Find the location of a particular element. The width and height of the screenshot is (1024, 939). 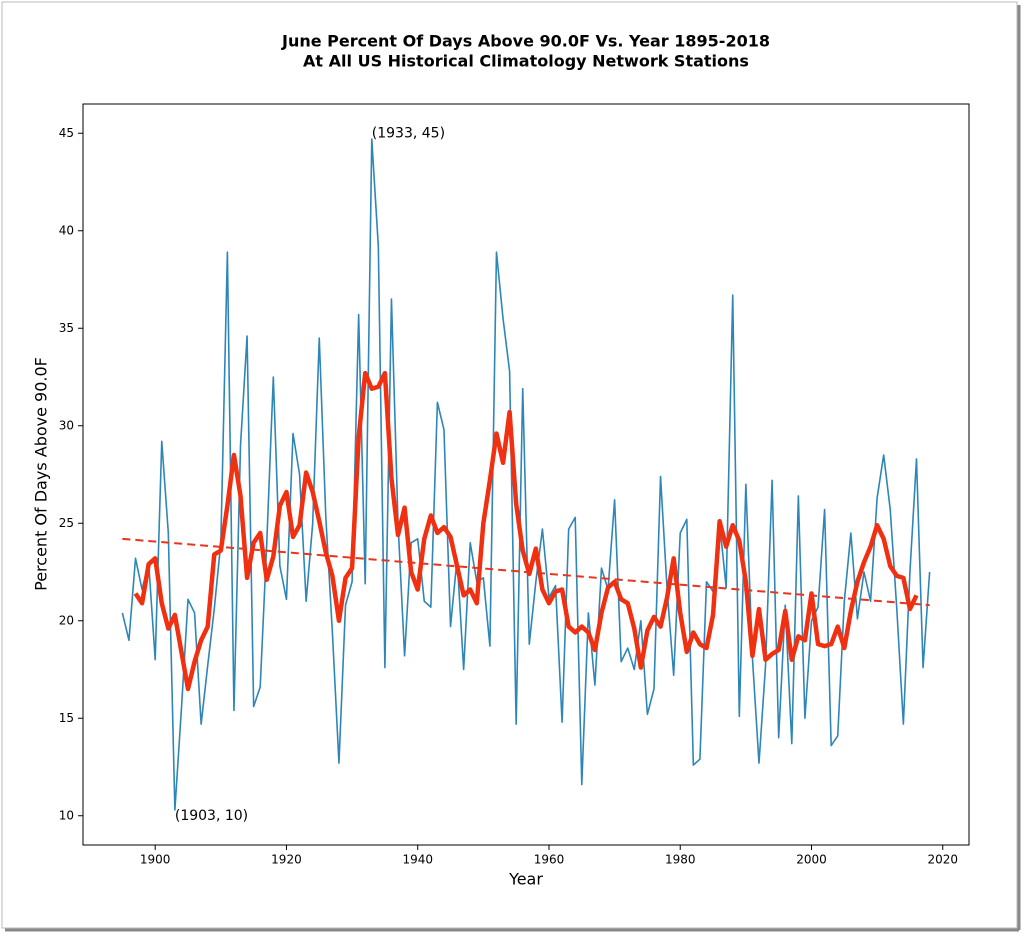

y-tick-label: 40 is located at coordinates (66, 230).